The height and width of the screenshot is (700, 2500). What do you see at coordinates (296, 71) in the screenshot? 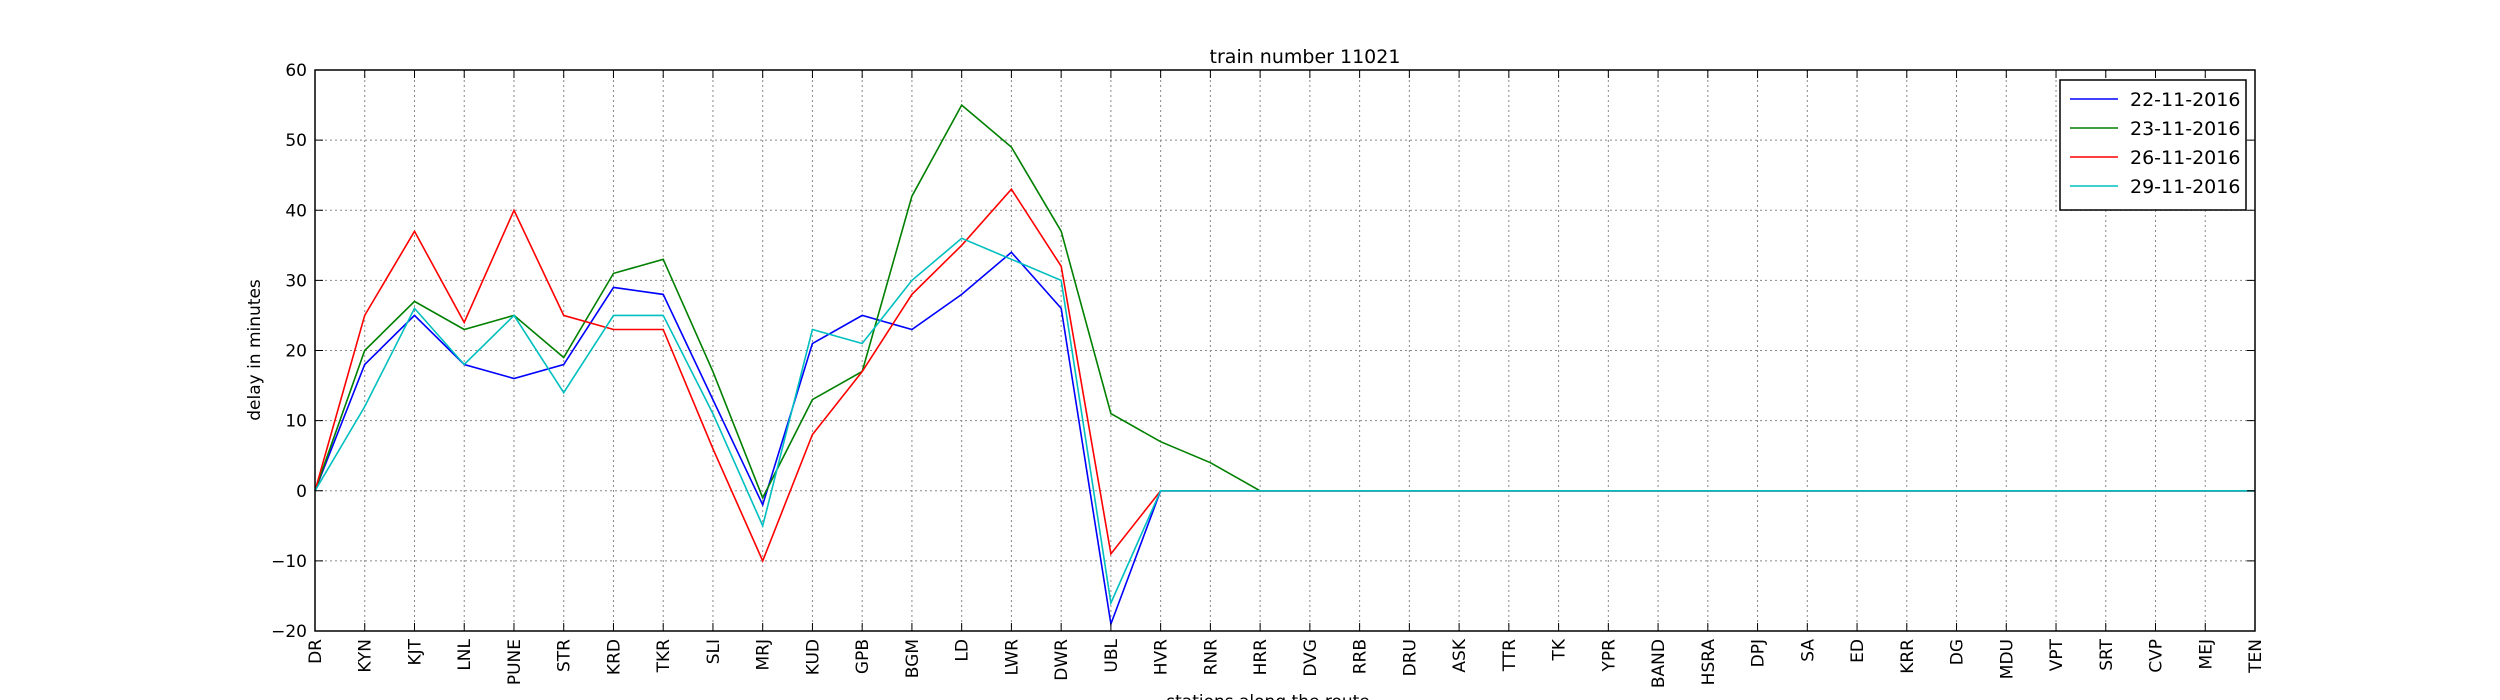
I see `y-tick-label: 60` at bounding box center [296, 71].